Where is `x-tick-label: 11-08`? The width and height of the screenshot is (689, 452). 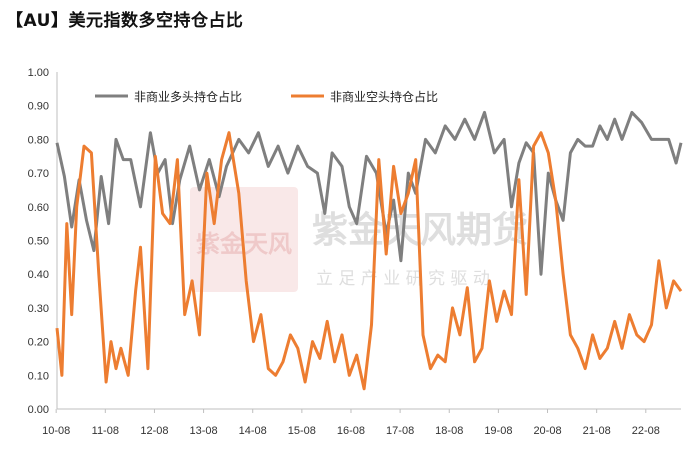 x-tick-label: 11-08 is located at coordinates (105, 431).